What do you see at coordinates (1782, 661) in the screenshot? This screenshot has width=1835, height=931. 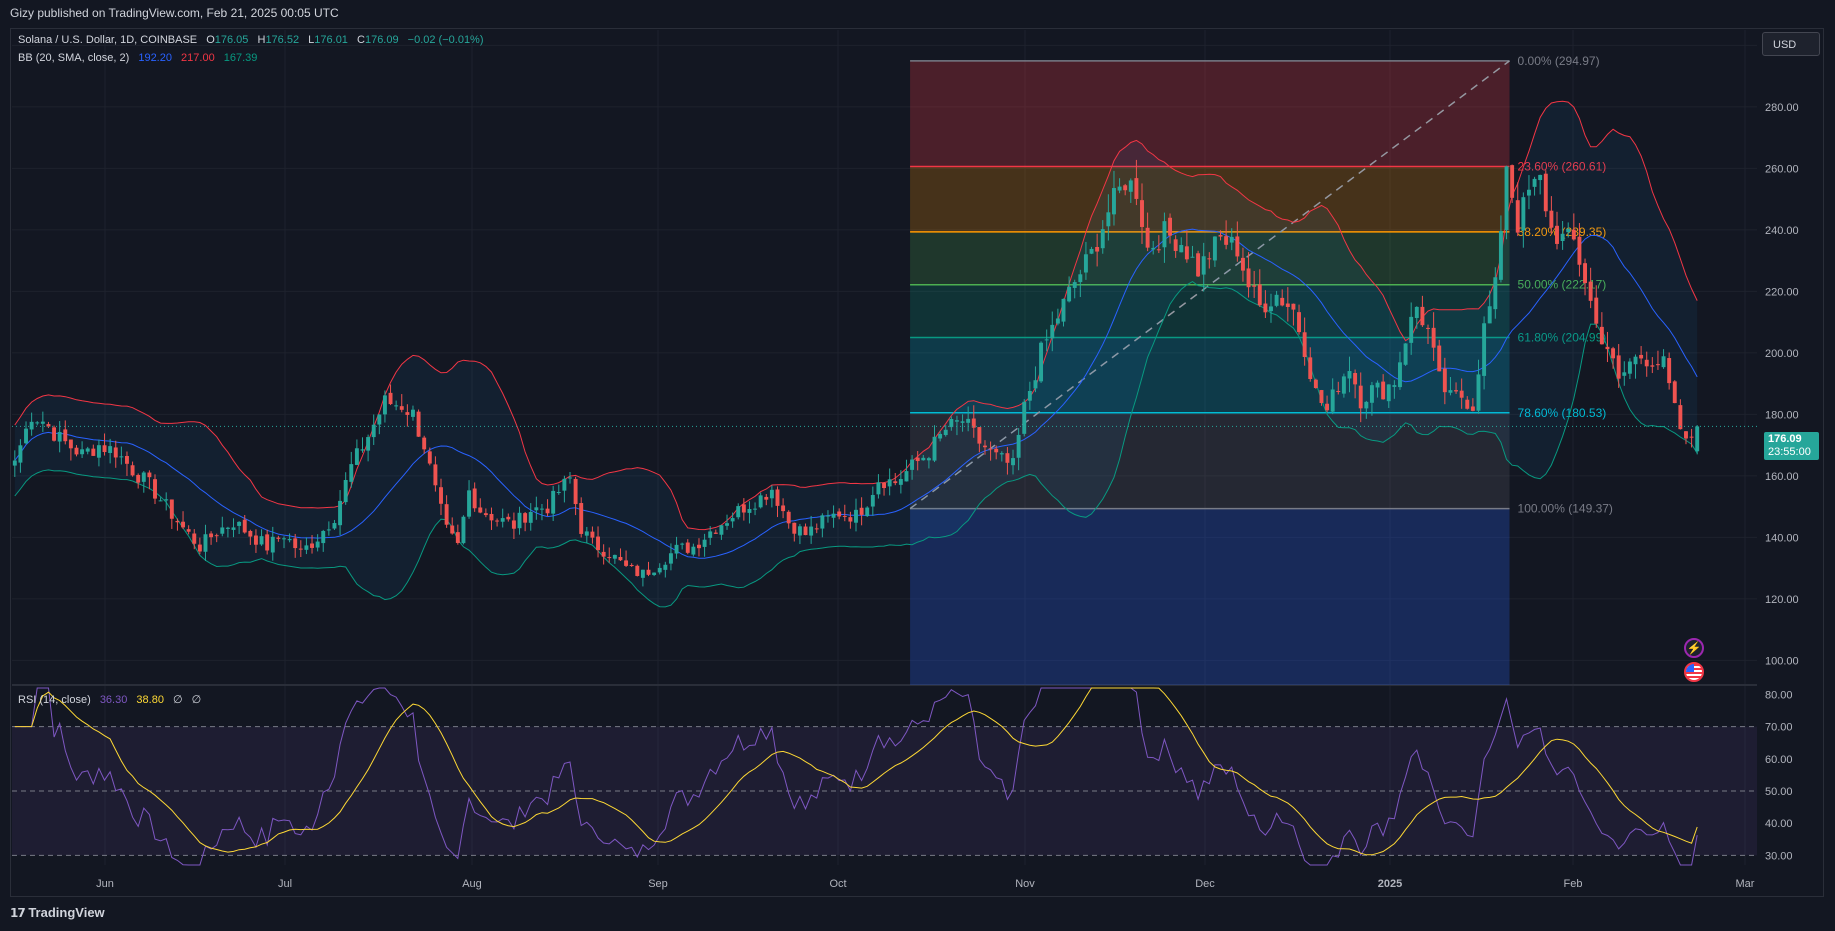 I see `price-axis-tick: 100.00` at bounding box center [1782, 661].